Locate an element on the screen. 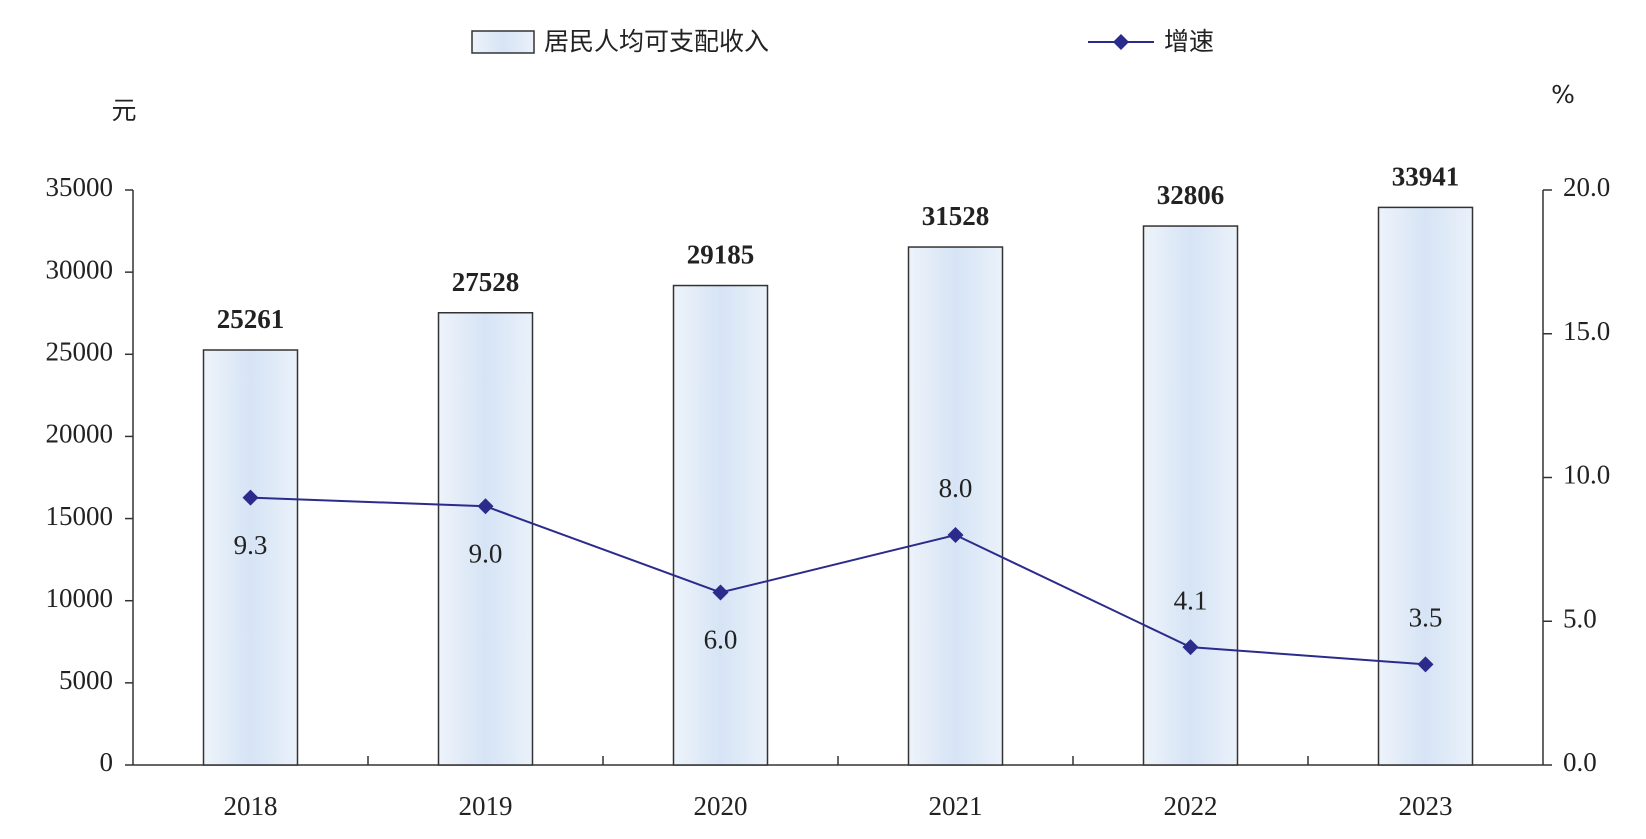 The height and width of the screenshot is (839, 1646). bar-value-label: 29185 is located at coordinates (721, 255).